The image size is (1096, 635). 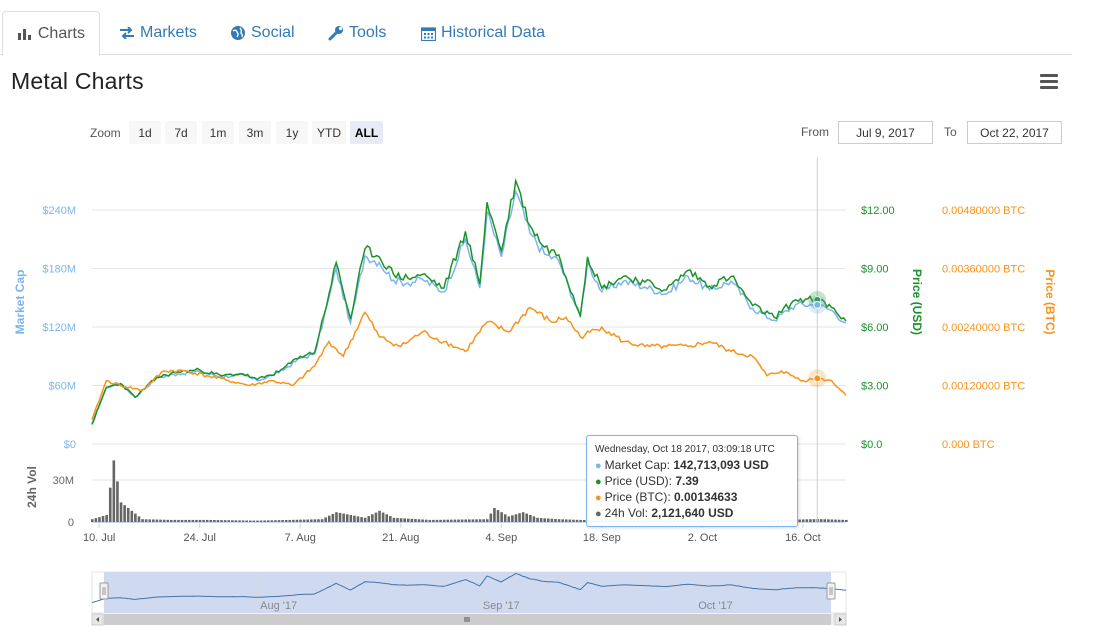 I want to click on x-tick-label: 24. Jul, so click(x=200, y=538).